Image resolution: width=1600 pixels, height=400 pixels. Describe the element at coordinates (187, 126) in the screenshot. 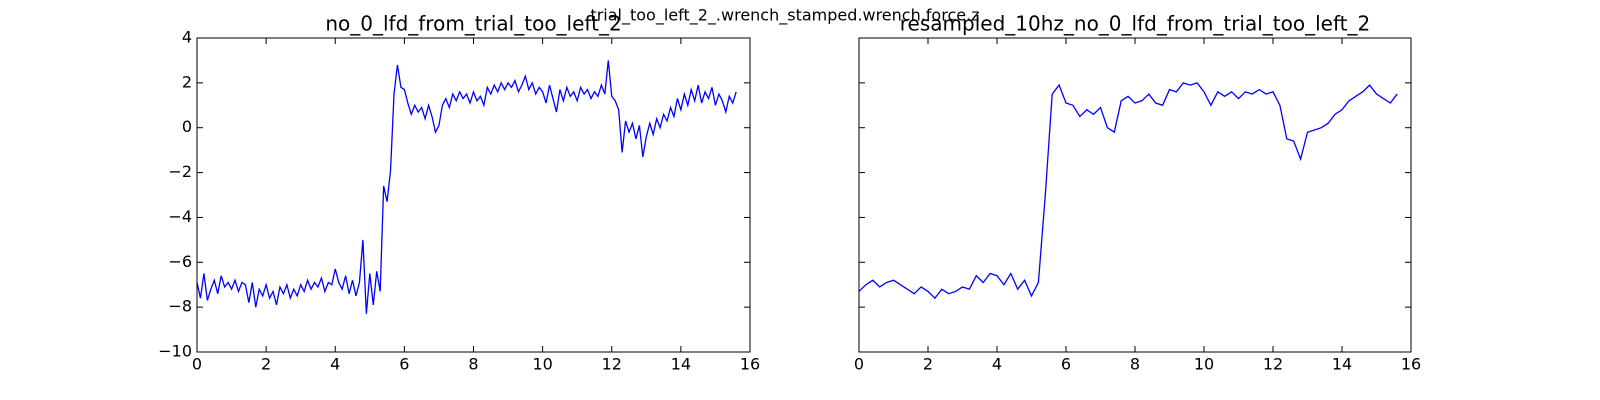

I see `y-tick-label: 0` at that location.